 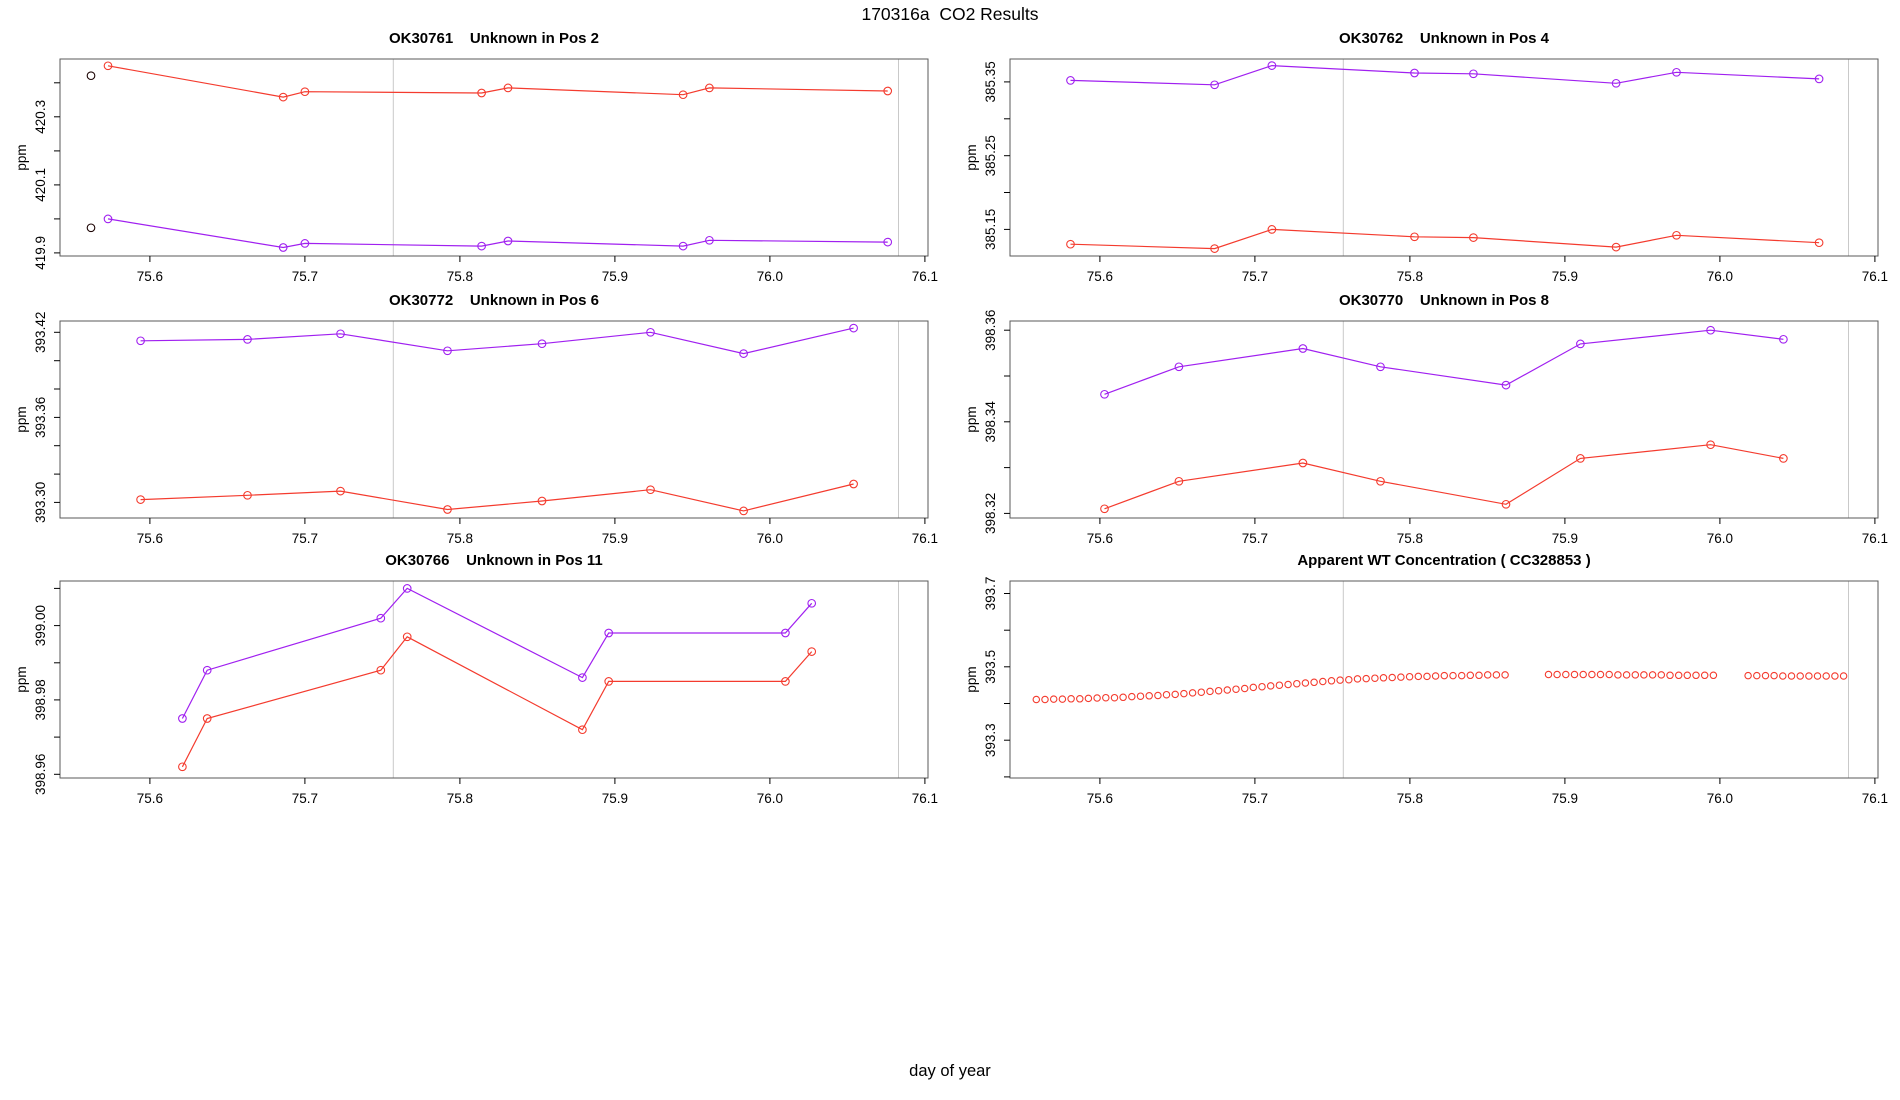 I want to click on x-tick-label: 75.8, so click(x=1410, y=798).